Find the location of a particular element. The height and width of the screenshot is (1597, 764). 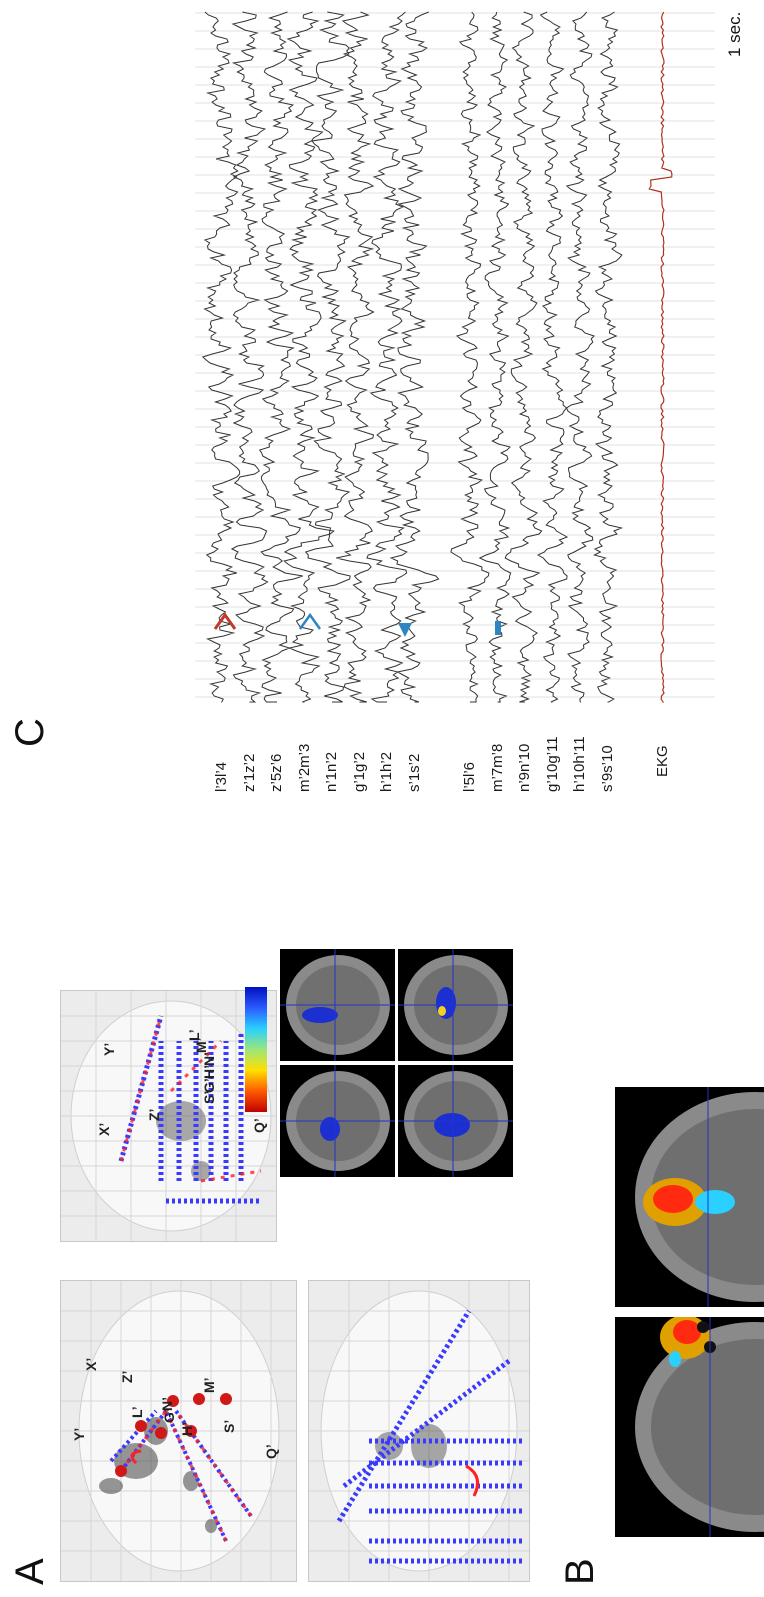

channel-label: z’5z’6 is located at coordinates (276, 772).